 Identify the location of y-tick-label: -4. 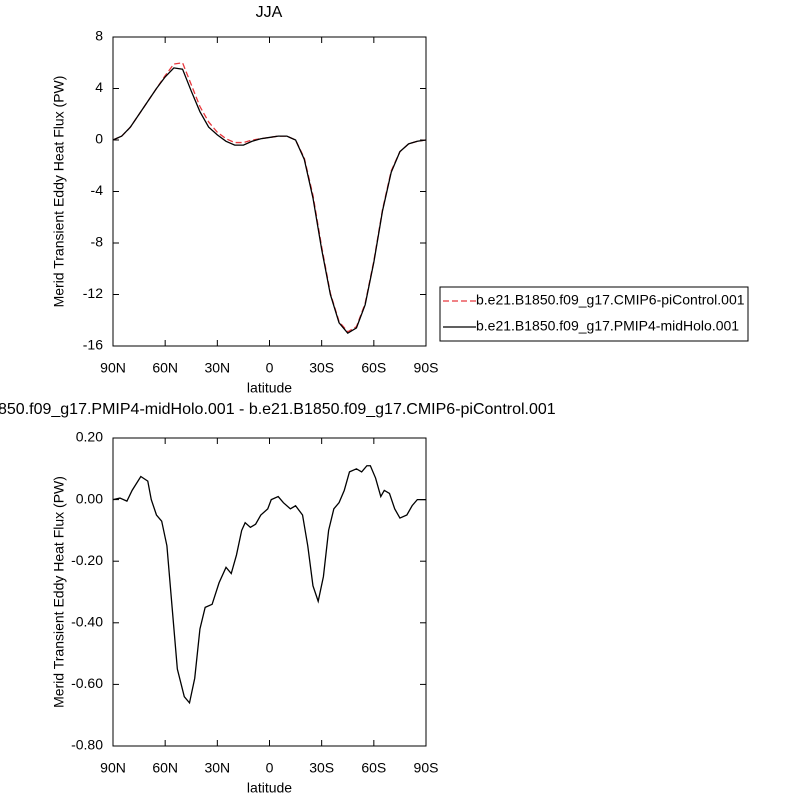
(97, 190).